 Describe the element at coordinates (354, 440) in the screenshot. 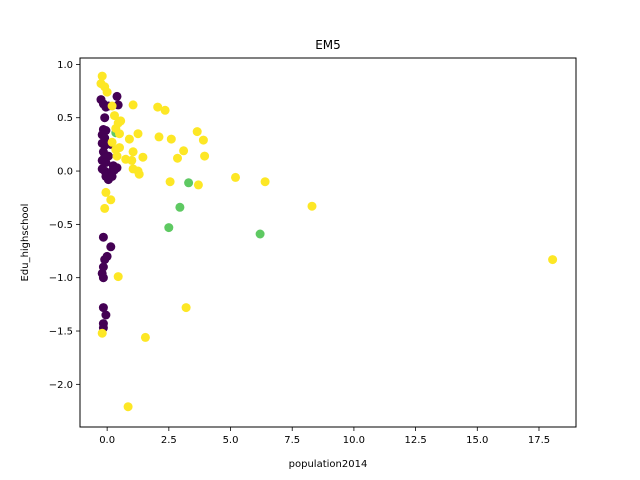

I see `x-tick-label: 10.0` at that location.